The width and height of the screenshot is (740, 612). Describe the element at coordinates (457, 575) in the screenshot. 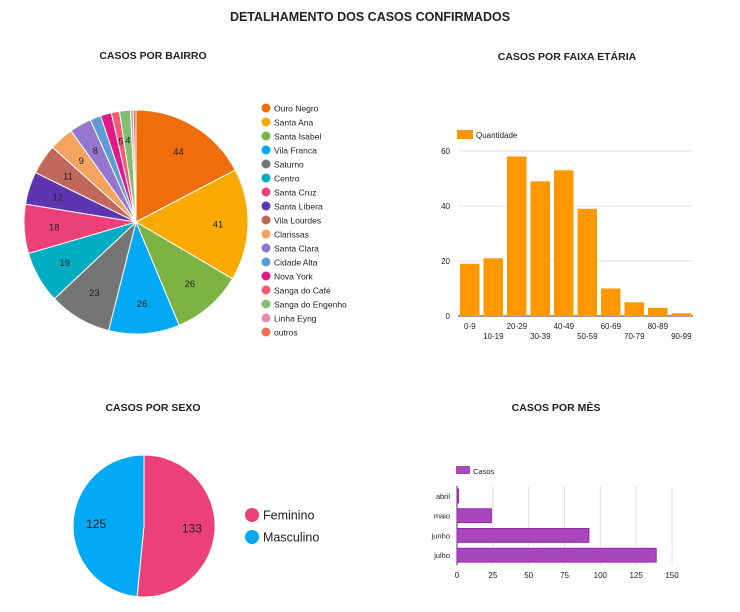

I see `x-tick-label: 0` at that location.